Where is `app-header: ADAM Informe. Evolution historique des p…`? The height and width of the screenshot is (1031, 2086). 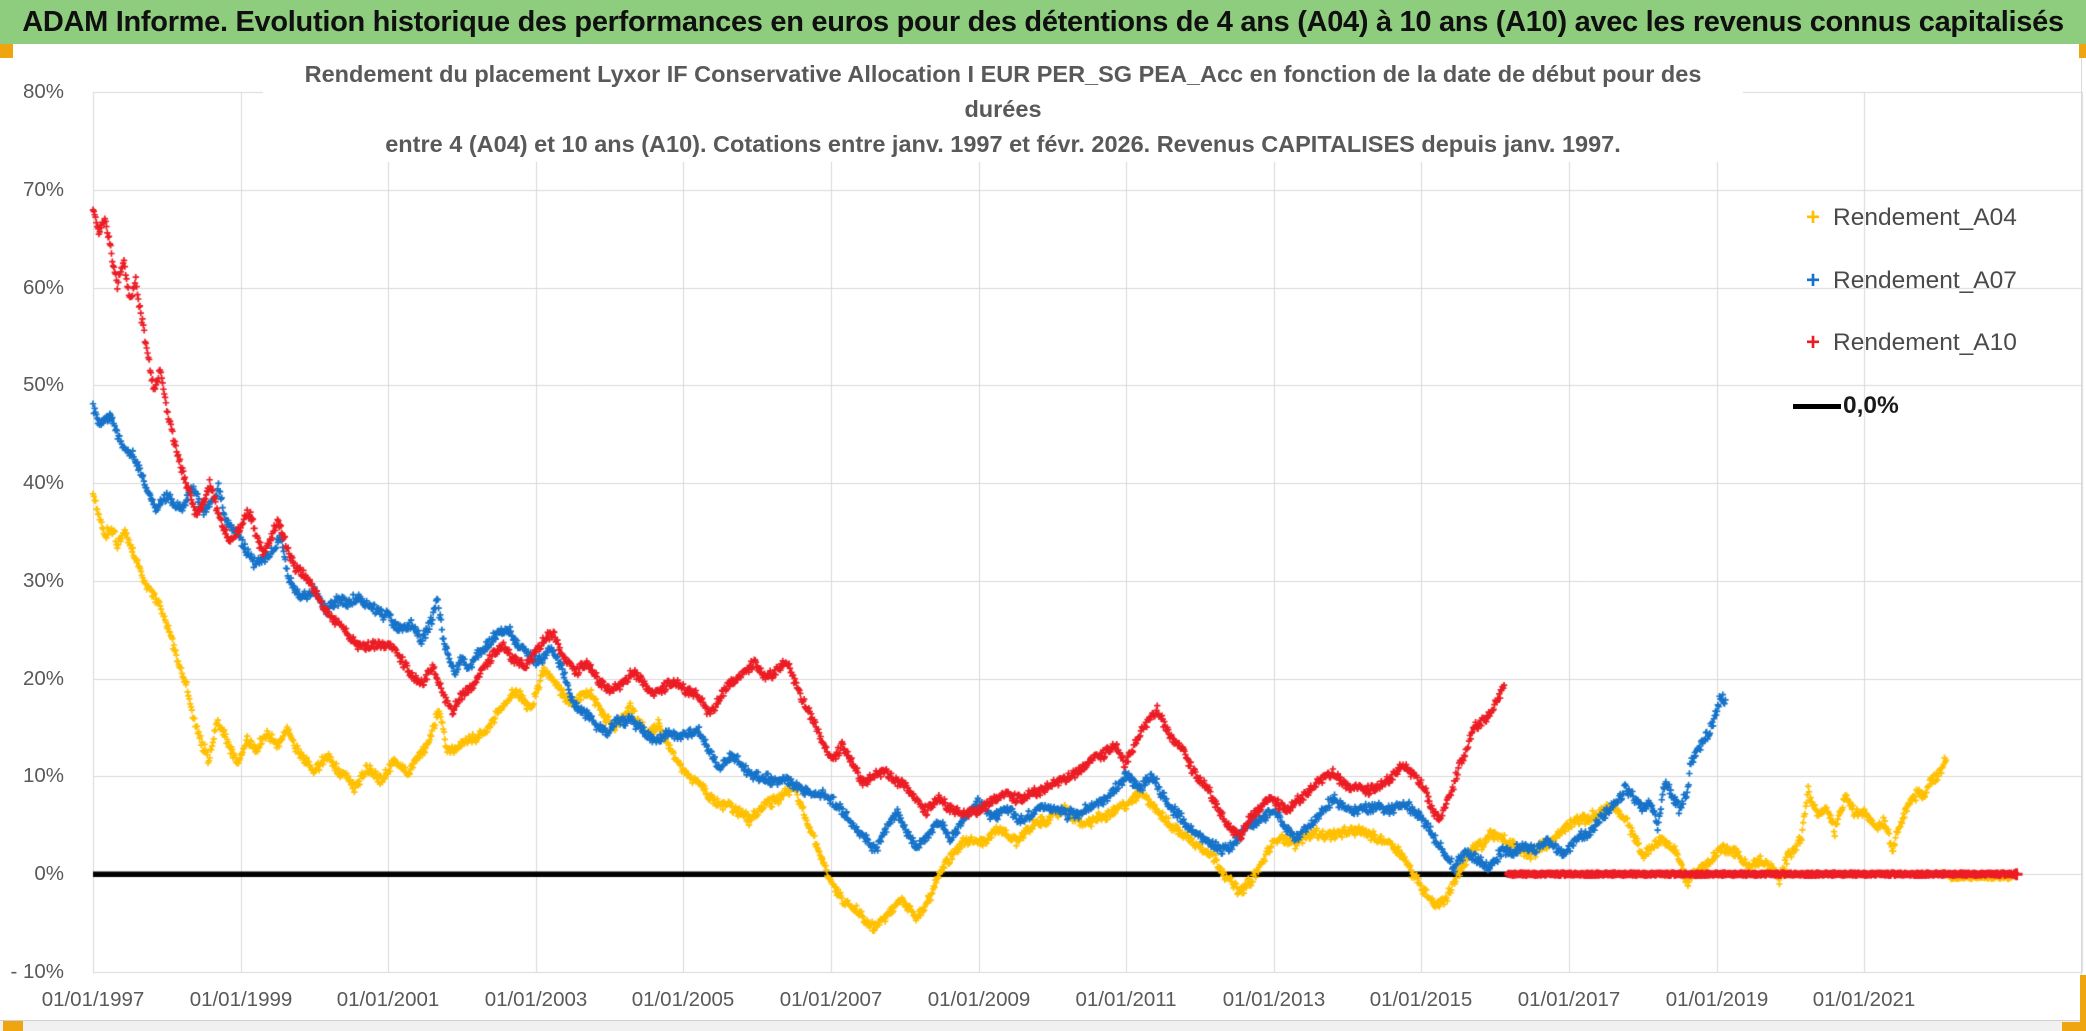
app-header: ADAM Informe. Evolution historique des p… is located at coordinates (1043, 22).